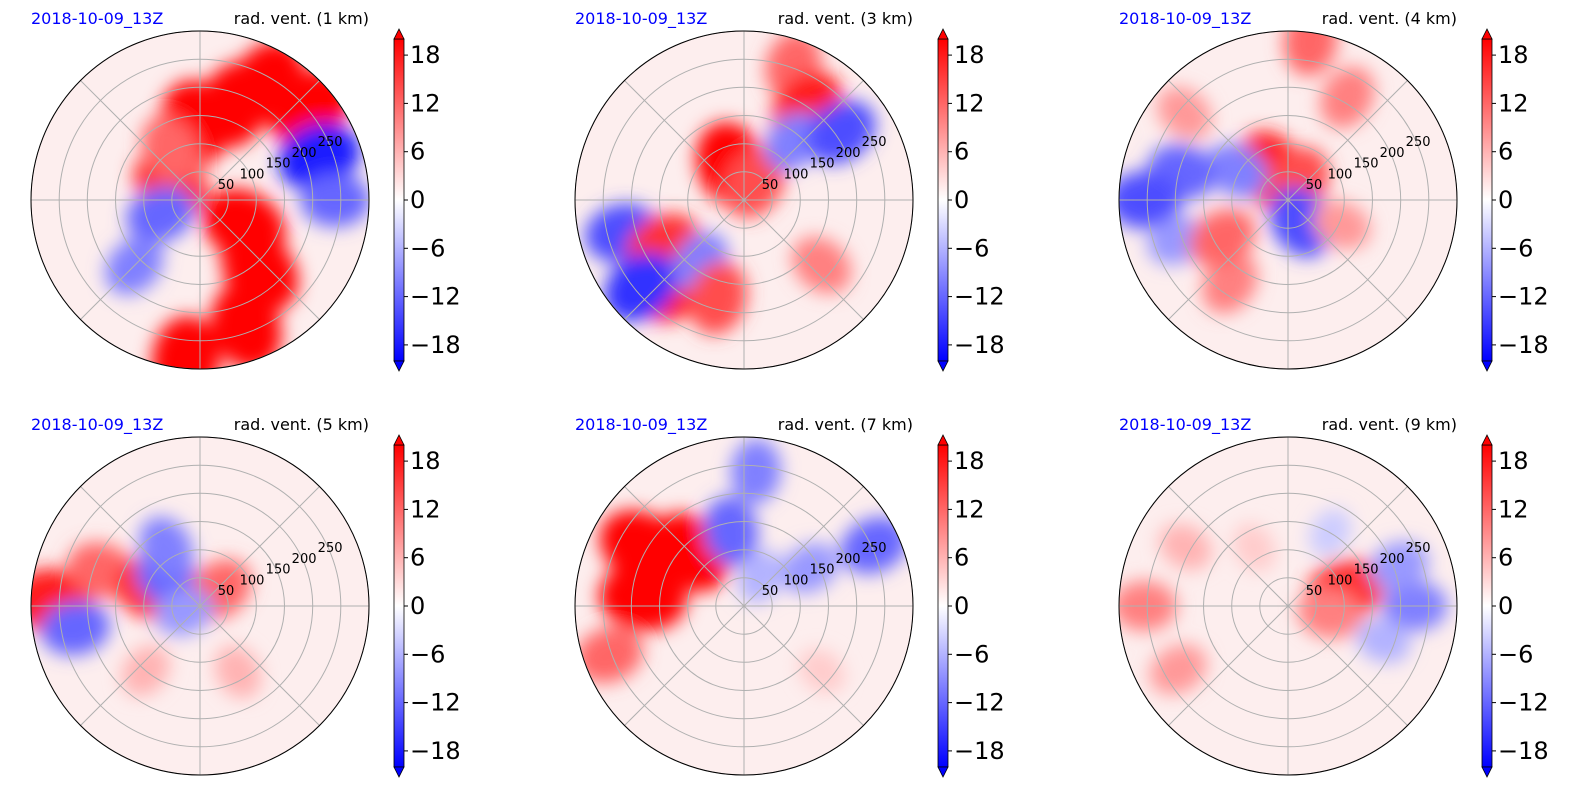 This screenshot has width=1575, height=809. Describe the element at coordinates (301, 424) in the screenshot. I see `panel-title: rad. vent. (5 km)` at that location.